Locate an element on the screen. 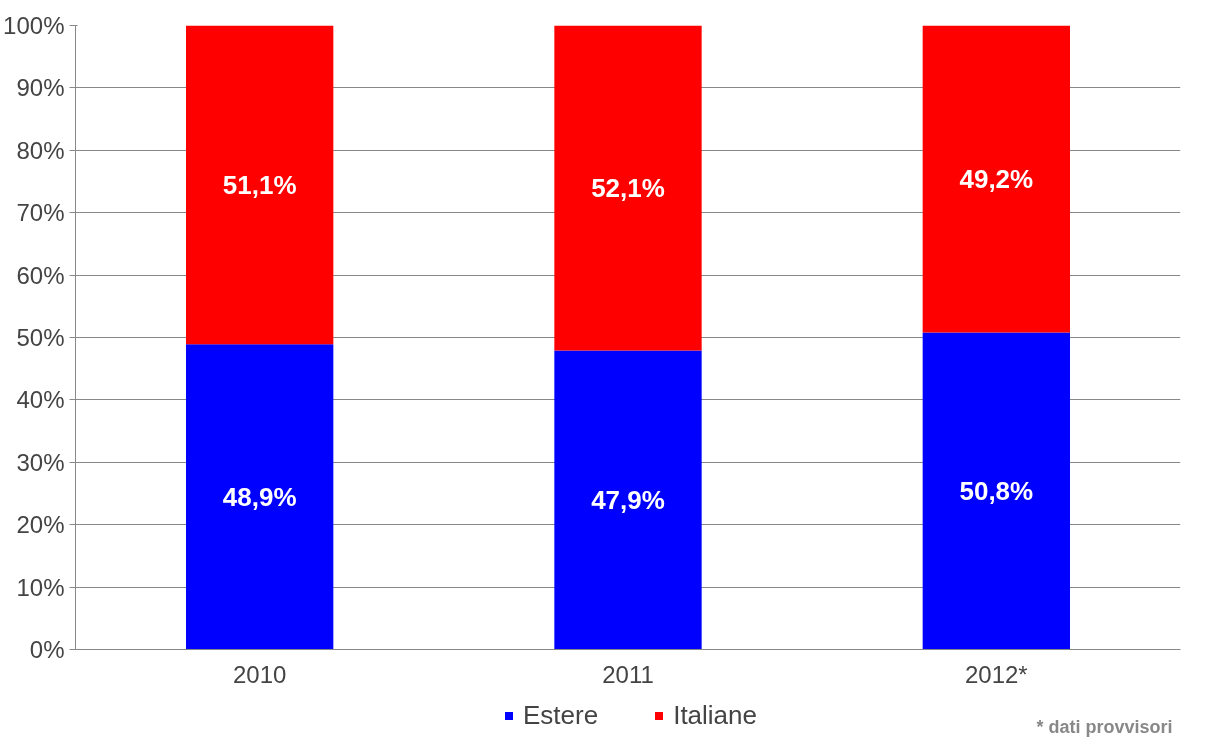 This screenshot has width=1231, height=751. y-tick-label: 50% is located at coordinates (40, 337).